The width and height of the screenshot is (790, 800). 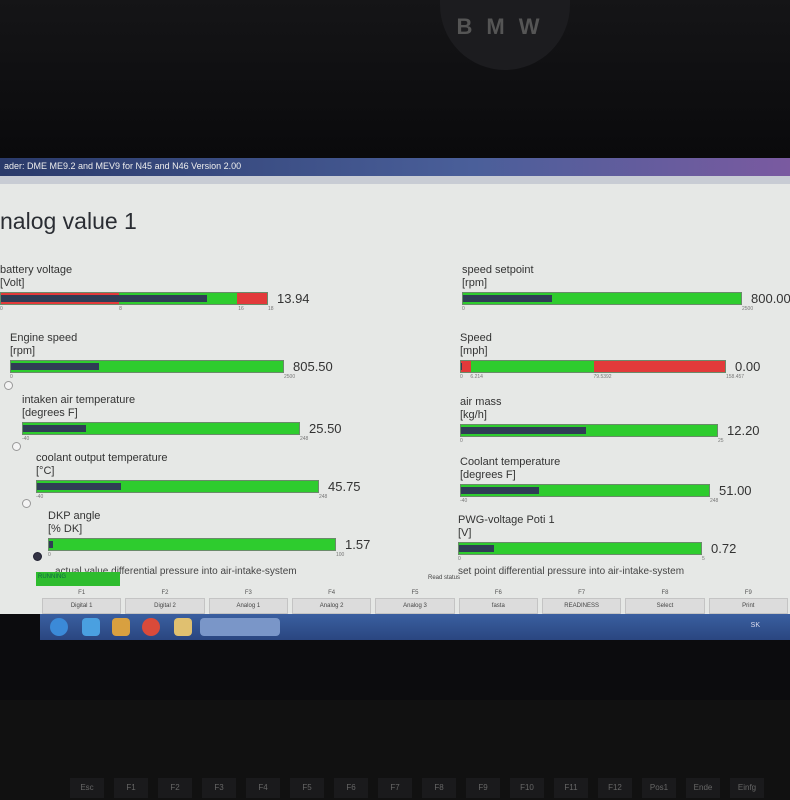 I want to click on gauge-ticks: 0 2500, so click(x=607, y=309).